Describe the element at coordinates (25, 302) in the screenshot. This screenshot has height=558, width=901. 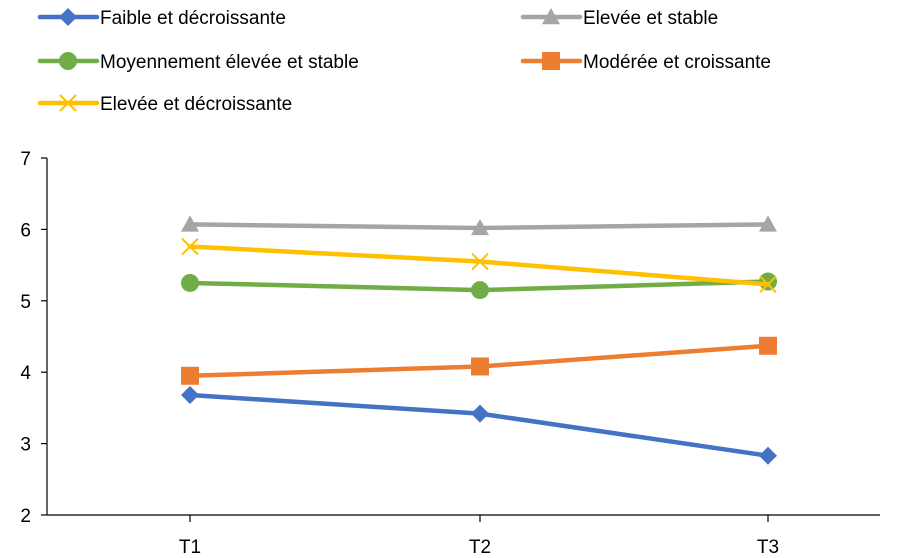
I see `y-tick-label: 5` at that location.